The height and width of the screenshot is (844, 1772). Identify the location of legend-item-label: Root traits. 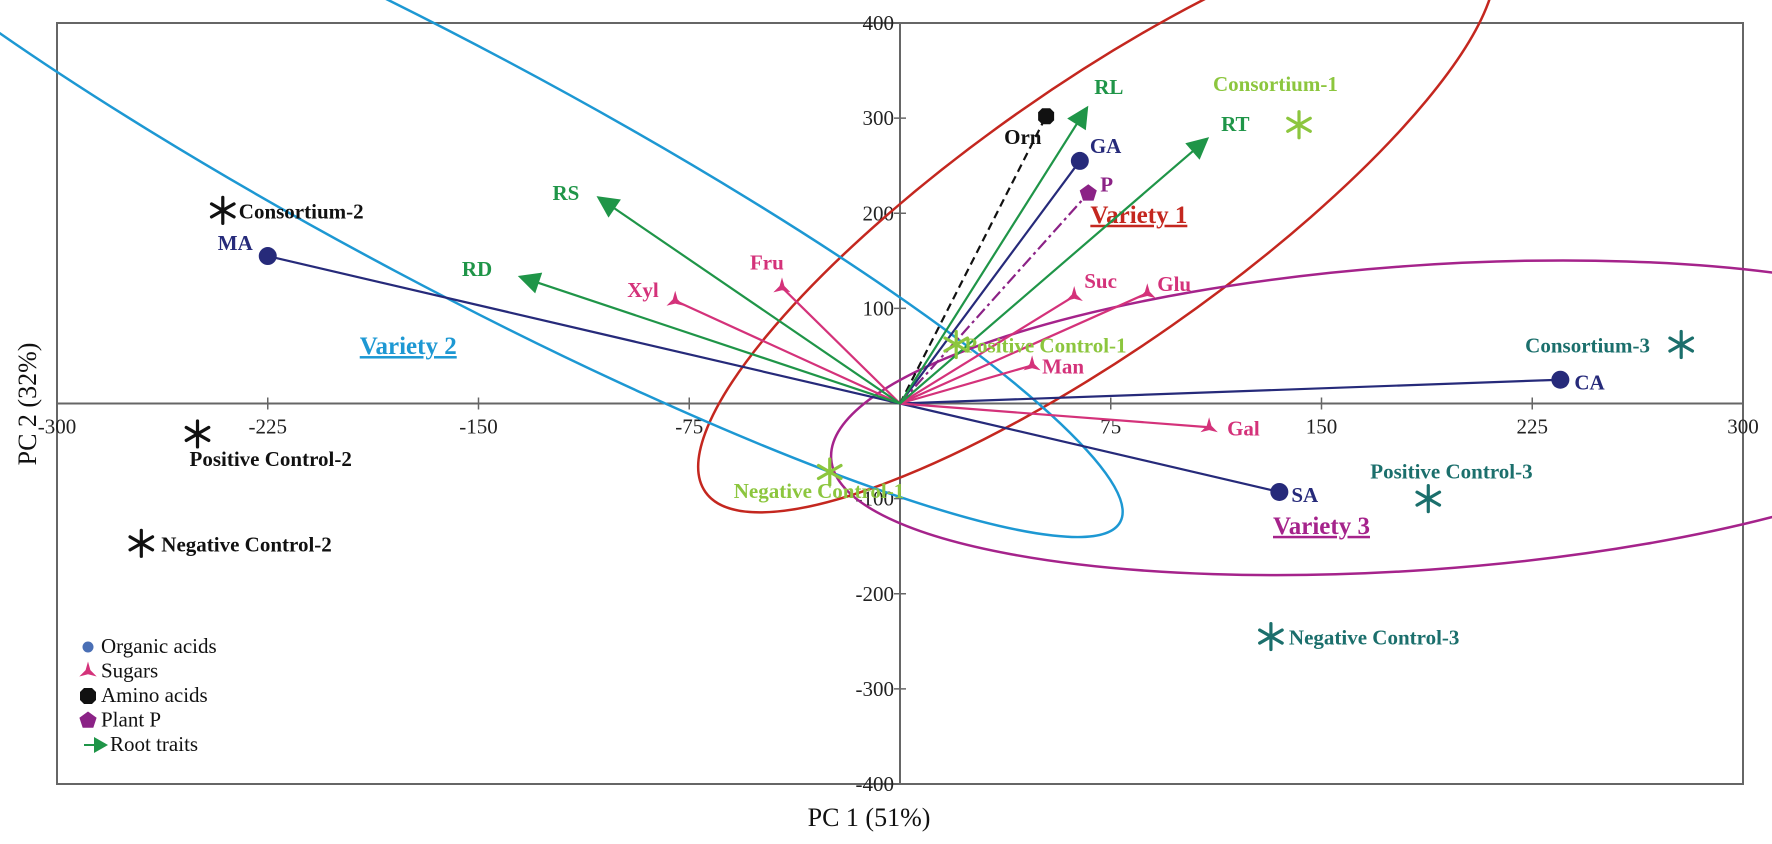
(154, 744).